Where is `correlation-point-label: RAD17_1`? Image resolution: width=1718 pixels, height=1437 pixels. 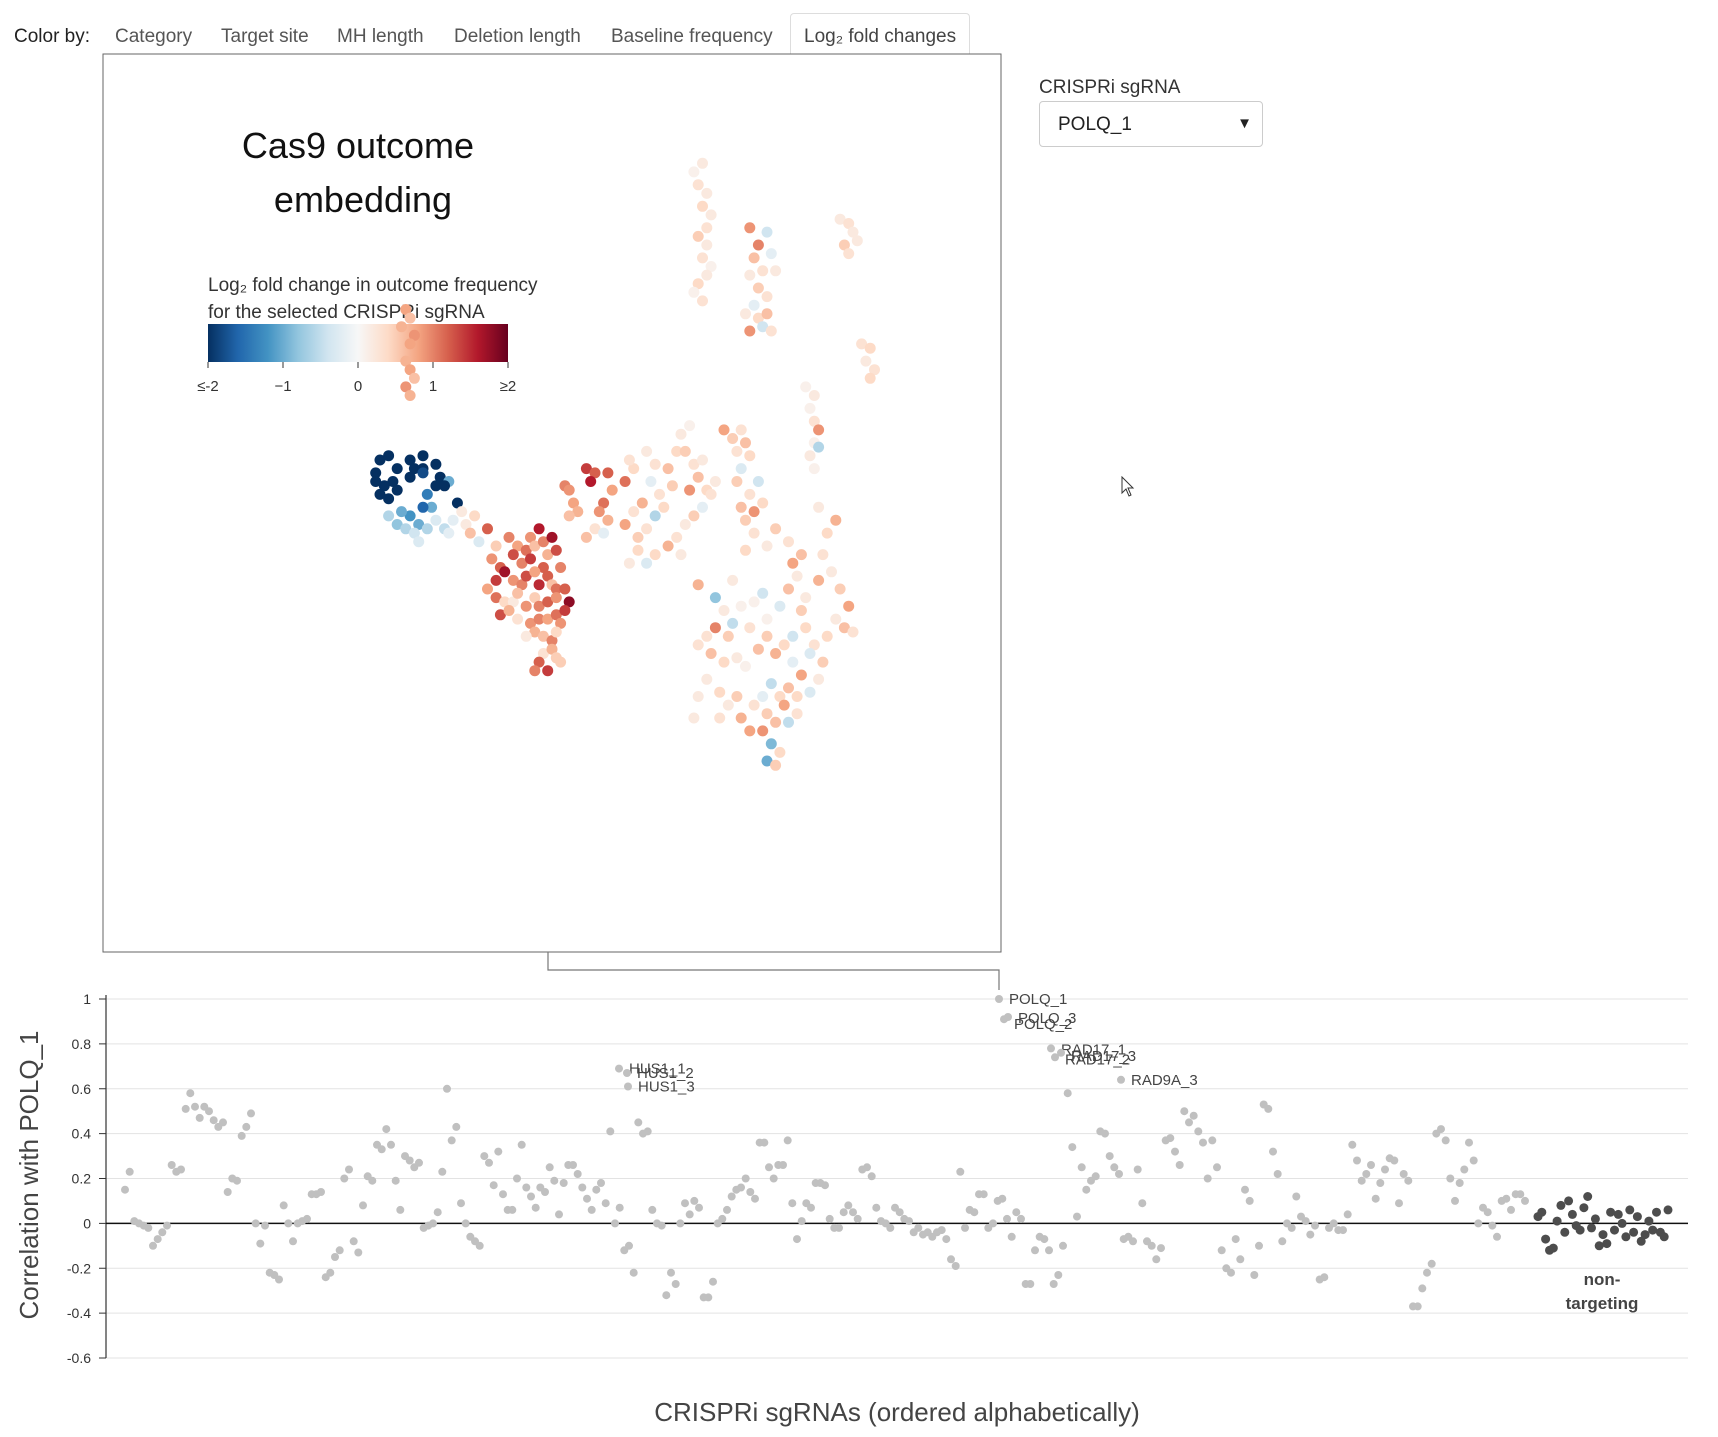
correlation-point-label: RAD17_1 is located at coordinates (1093, 1049).